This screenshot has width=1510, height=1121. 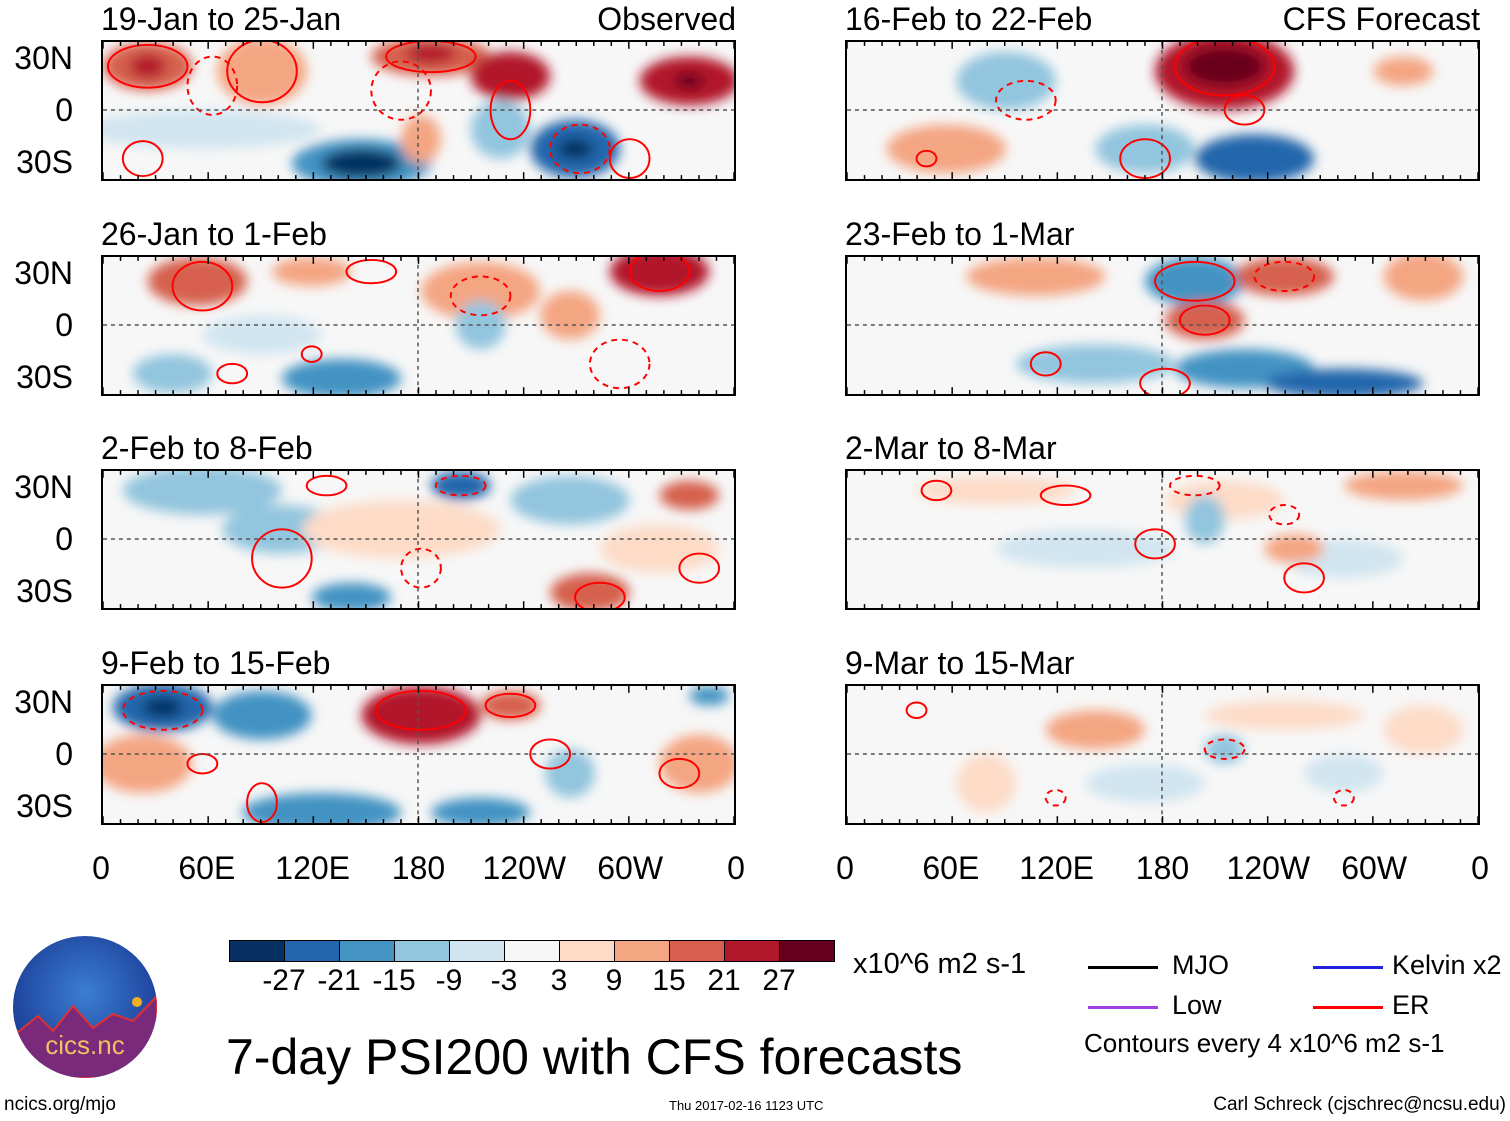 I want to click on legend-line-mjo, so click(x=1123, y=967).